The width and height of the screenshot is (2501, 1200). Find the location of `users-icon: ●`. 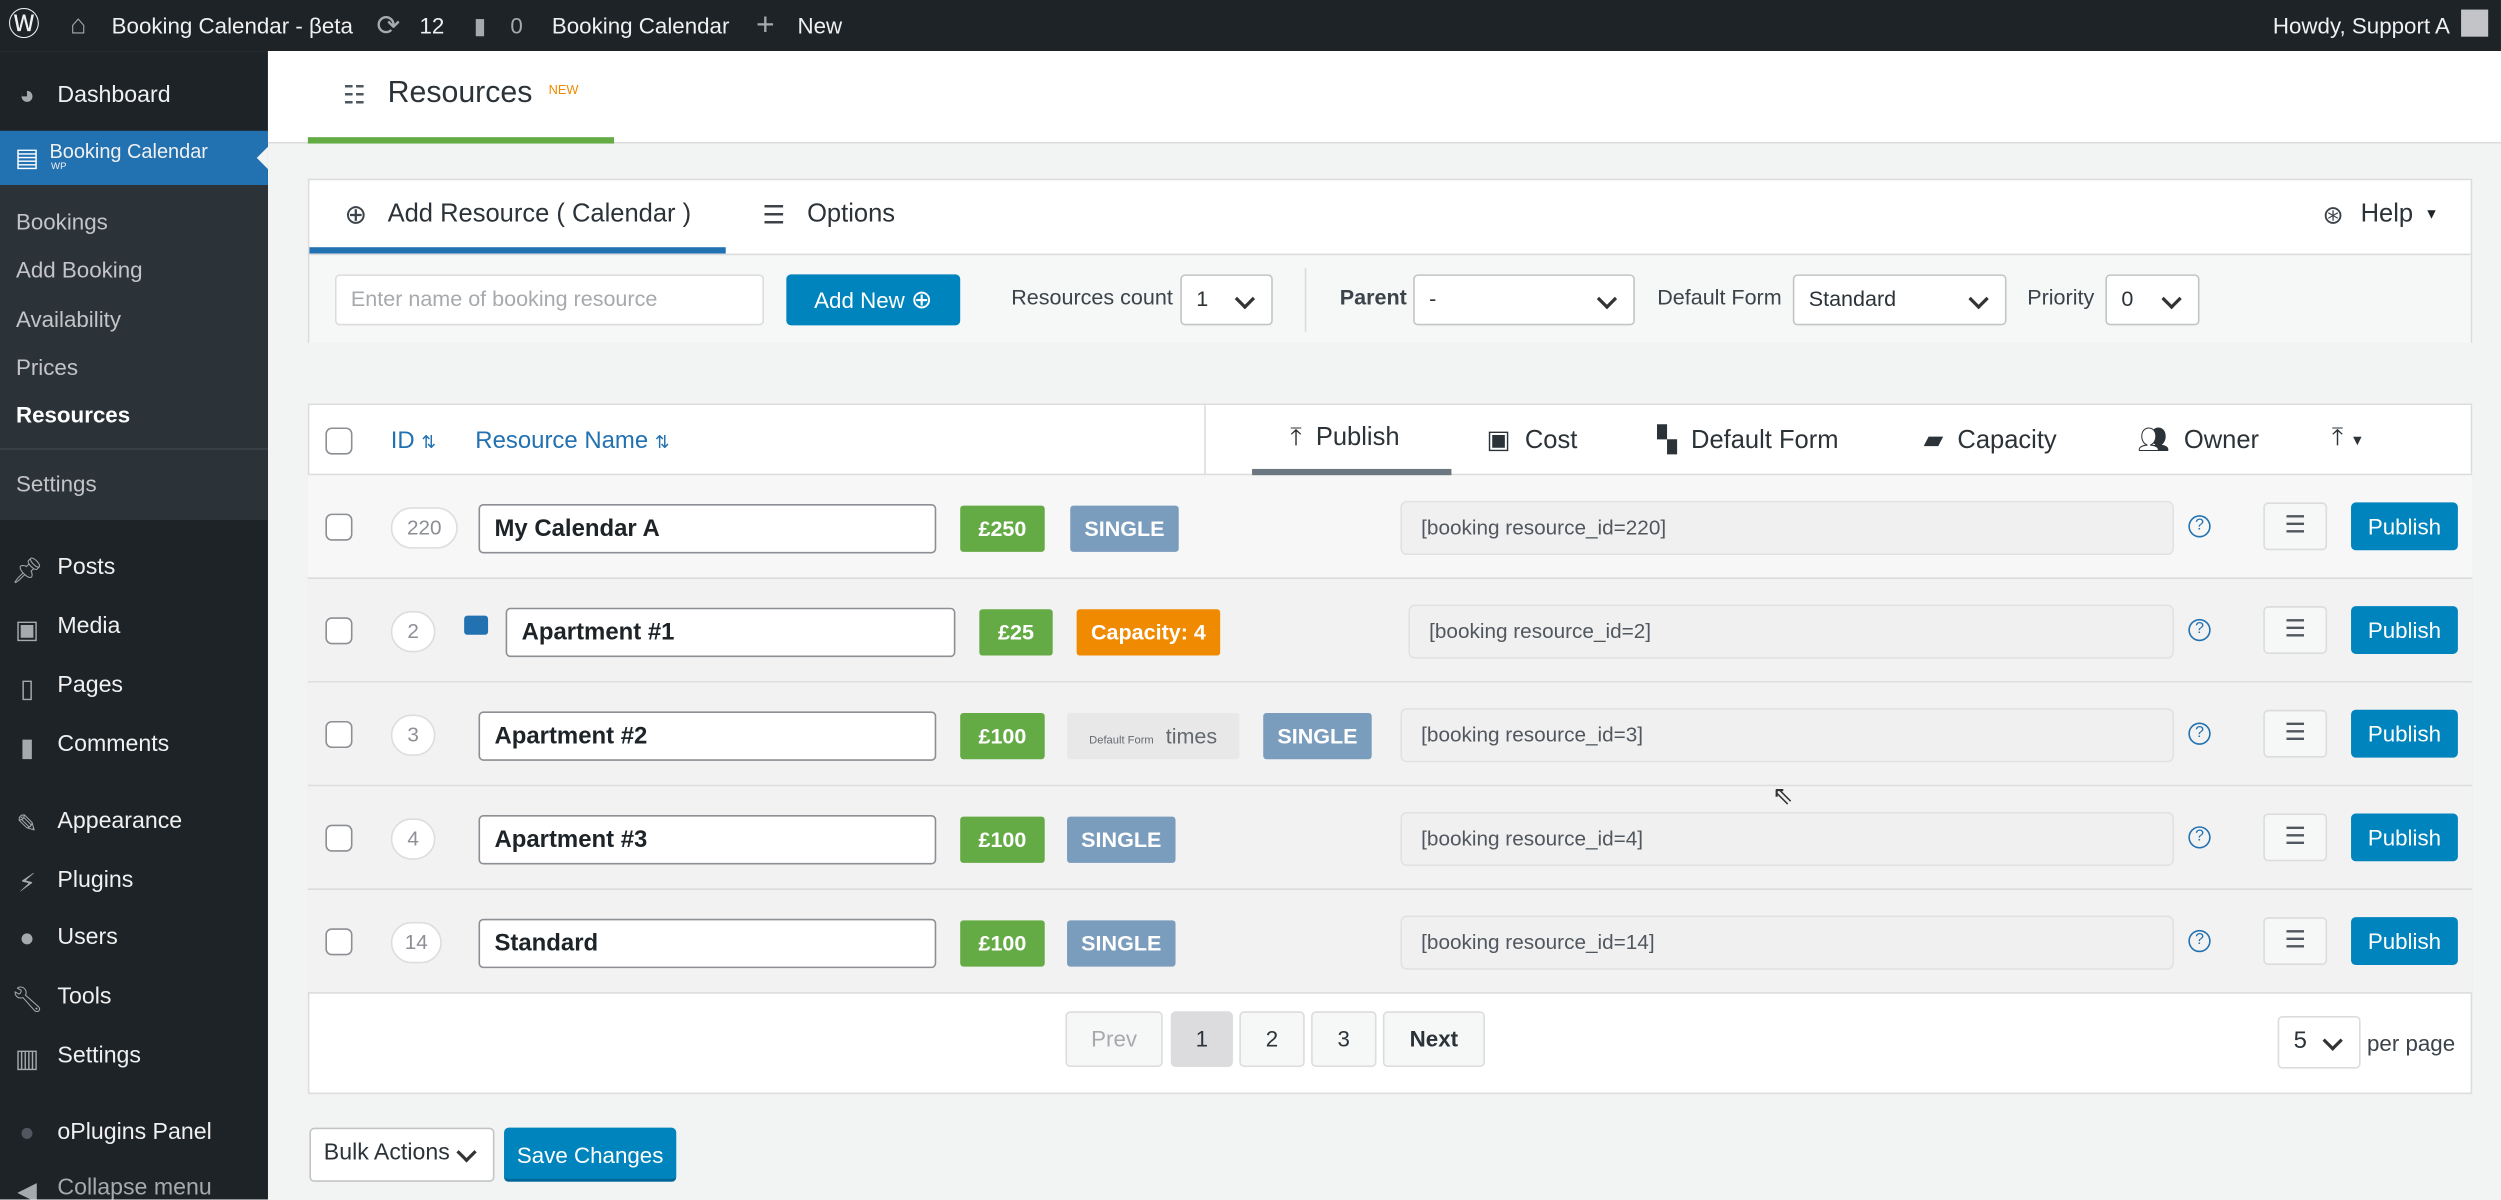

users-icon: ● is located at coordinates (27, 939).